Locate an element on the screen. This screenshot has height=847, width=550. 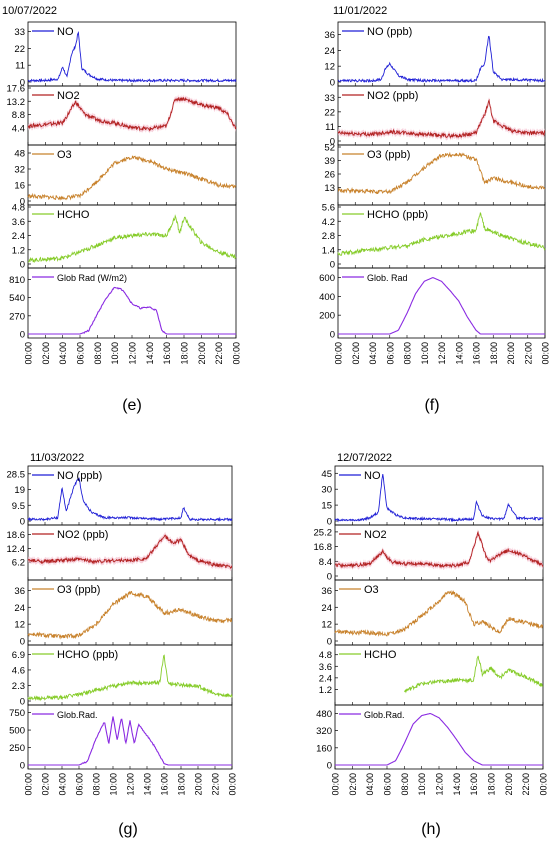
x-tick-label: 10:00 is located at coordinates (422, 784).